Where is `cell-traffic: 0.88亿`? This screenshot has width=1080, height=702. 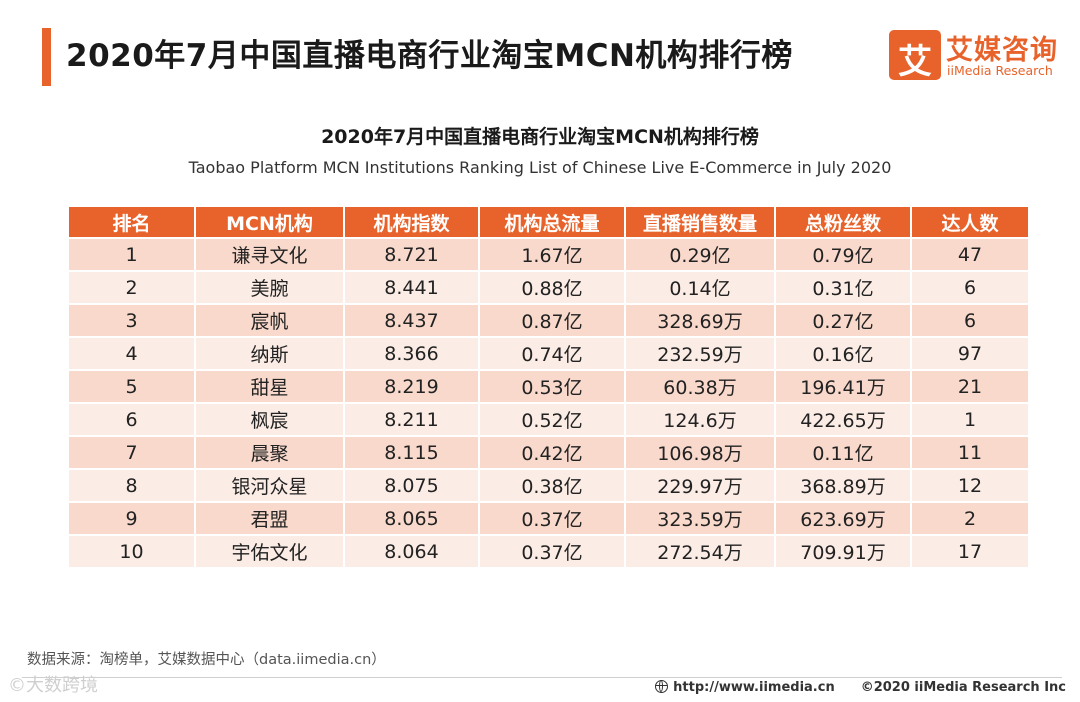
cell-traffic: 0.88亿 is located at coordinates (552, 287).